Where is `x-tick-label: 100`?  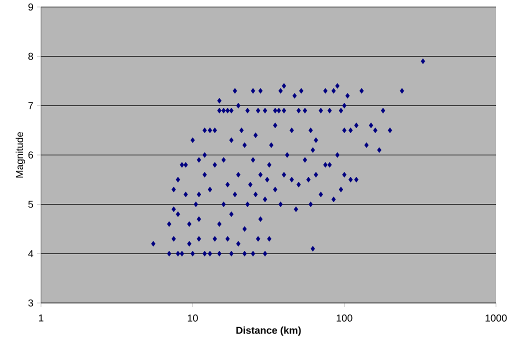
x-tick-label: 100 is located at coordinates (344, 318).